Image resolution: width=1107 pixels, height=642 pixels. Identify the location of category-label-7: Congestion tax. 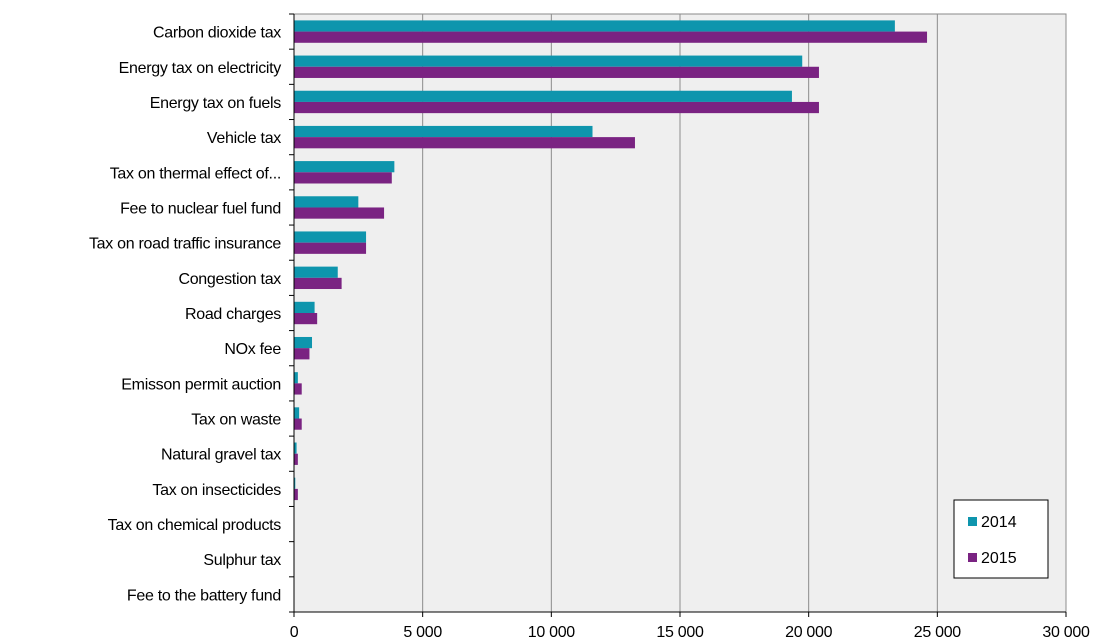
(229, 279).